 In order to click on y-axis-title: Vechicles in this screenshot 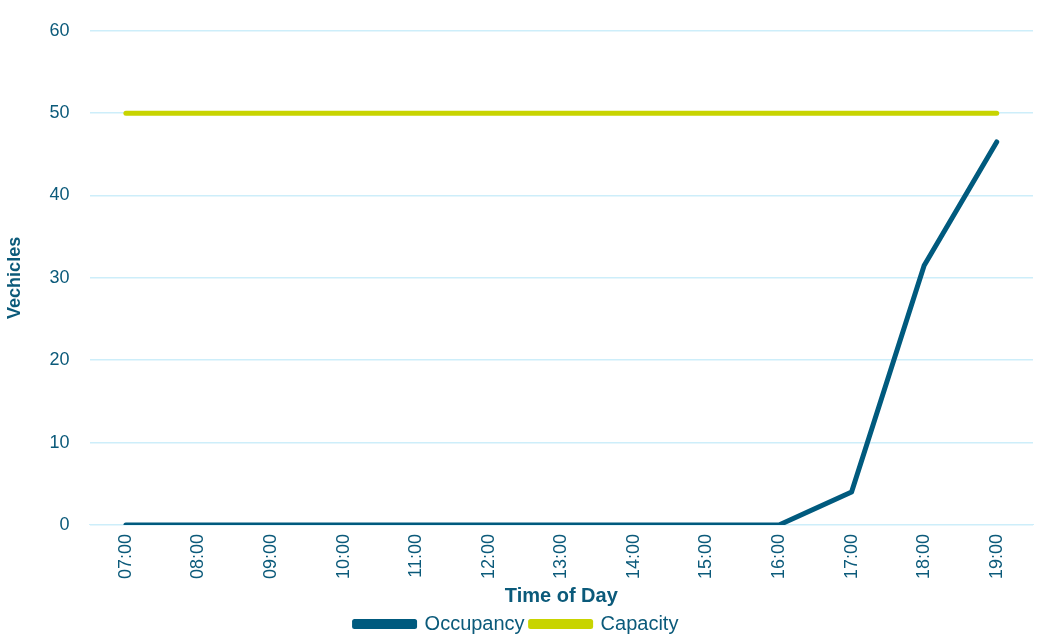, I will do `click(13, 277)`.